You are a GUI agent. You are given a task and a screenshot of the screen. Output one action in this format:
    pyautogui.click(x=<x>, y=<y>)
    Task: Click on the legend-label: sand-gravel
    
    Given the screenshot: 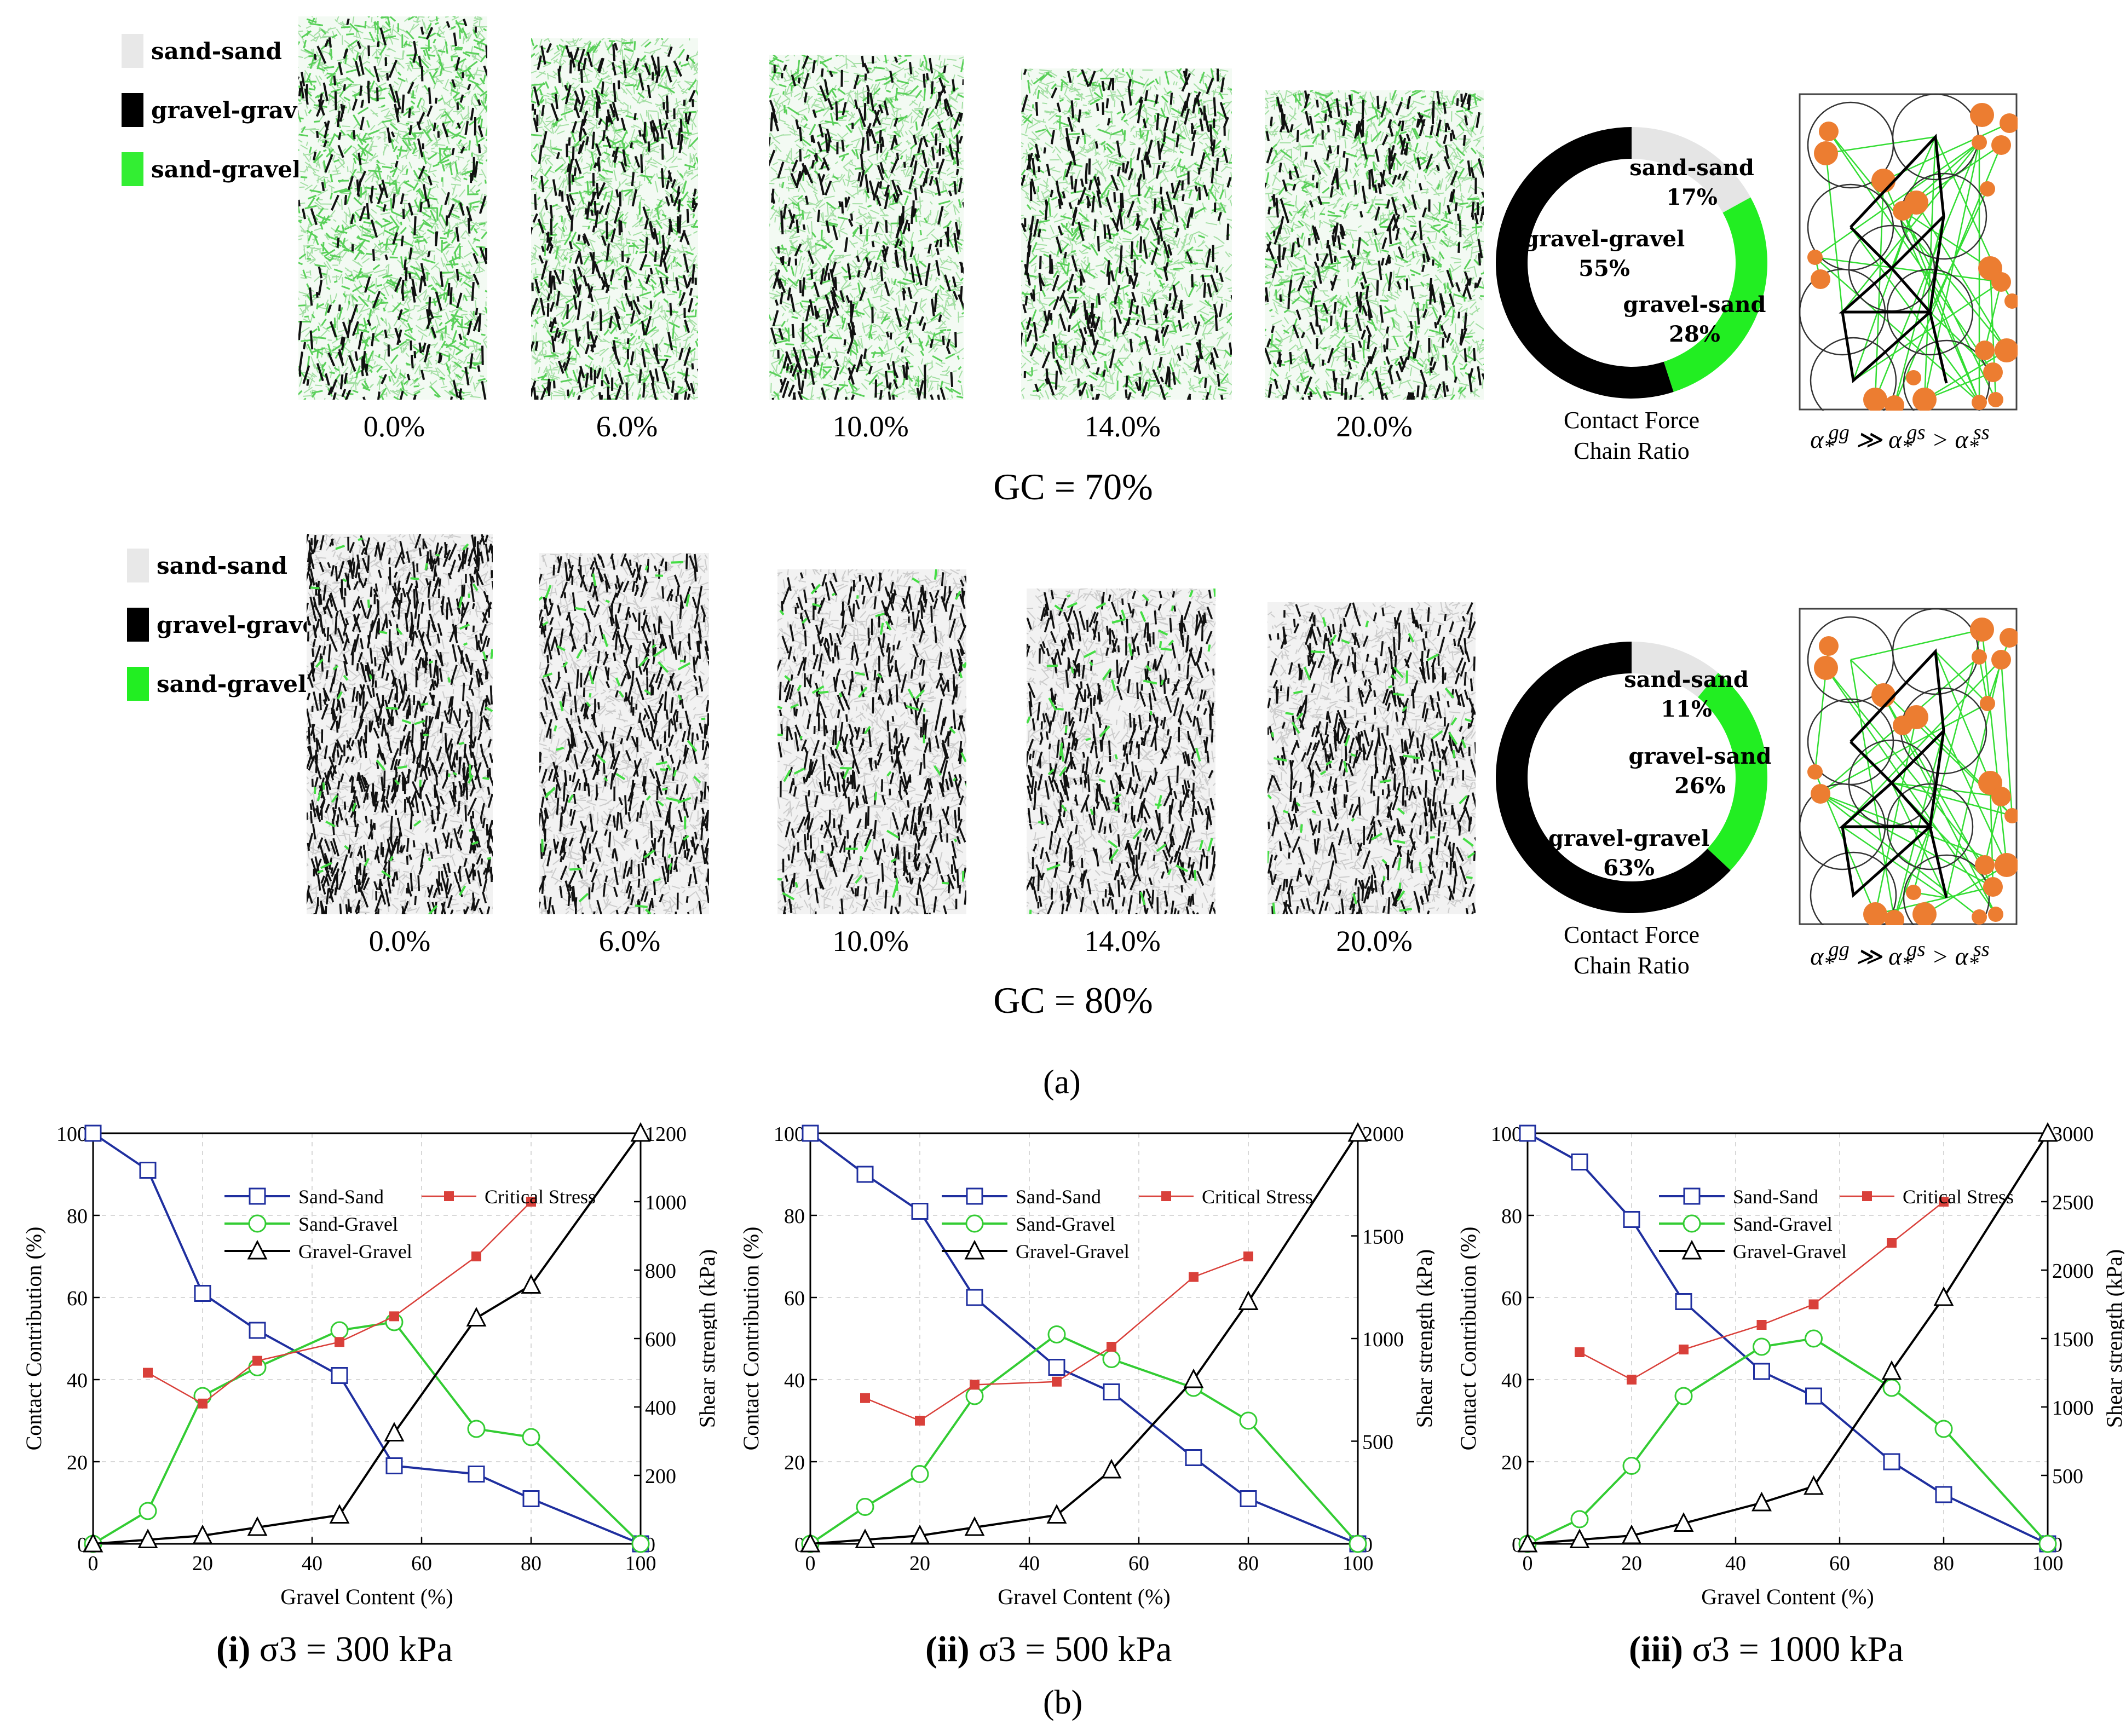 What is the action you would take?
    pyautogui.click(x=226, y=169)
    